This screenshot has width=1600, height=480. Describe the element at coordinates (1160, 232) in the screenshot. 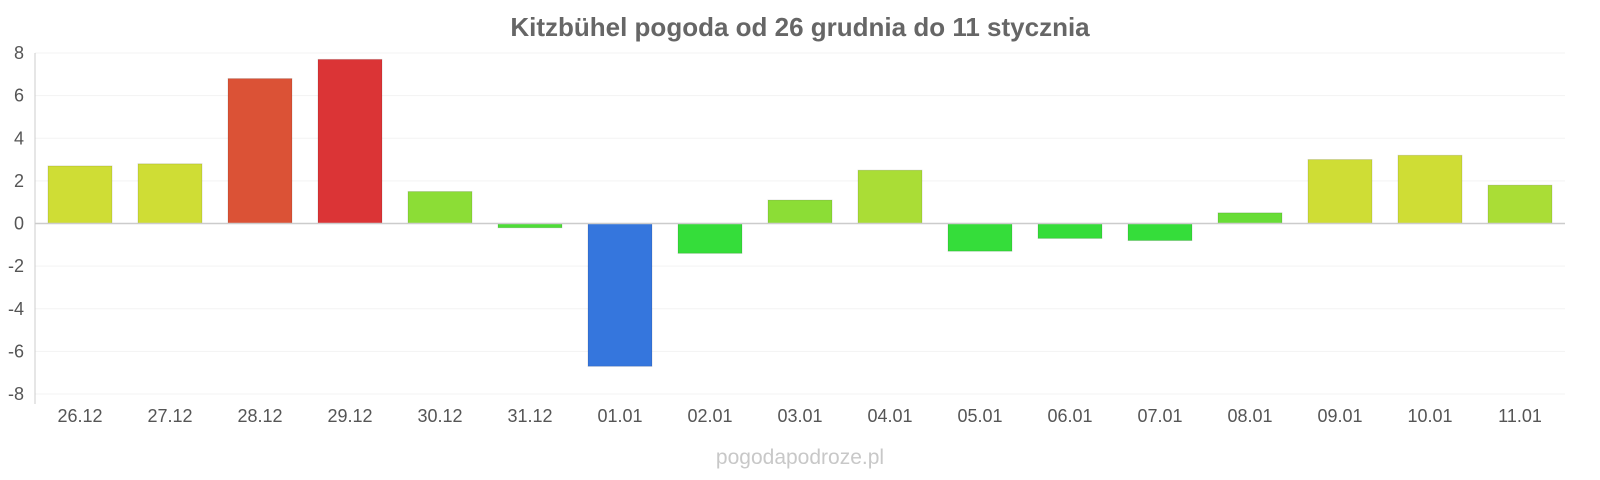

I see `bar-07.01` at that location.